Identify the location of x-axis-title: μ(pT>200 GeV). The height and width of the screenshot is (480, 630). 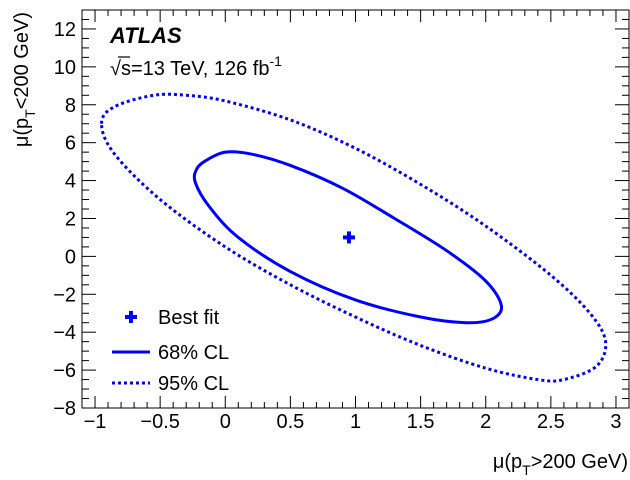
(560, 464).